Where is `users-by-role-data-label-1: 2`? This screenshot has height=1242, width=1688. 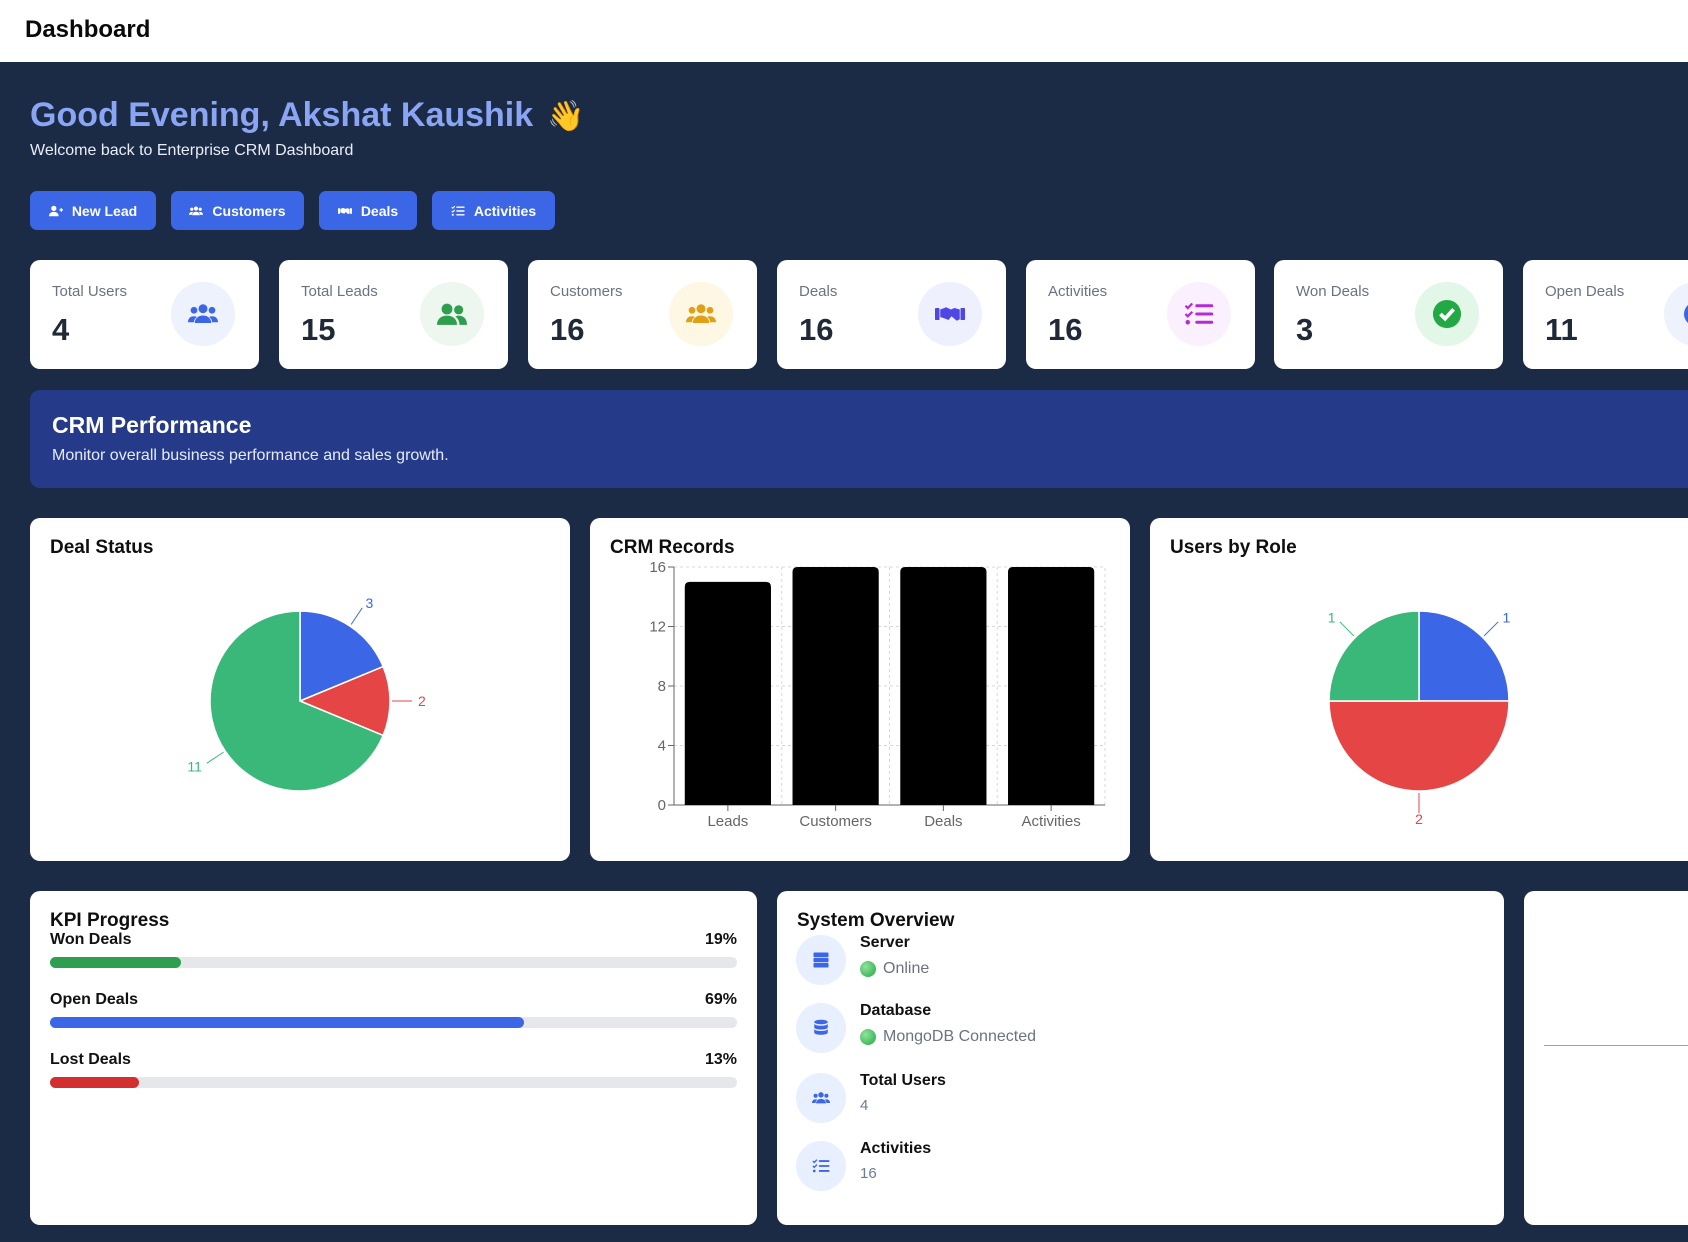
users-by-role-data-label-1: 2 is located at coordinates (1419, 819).